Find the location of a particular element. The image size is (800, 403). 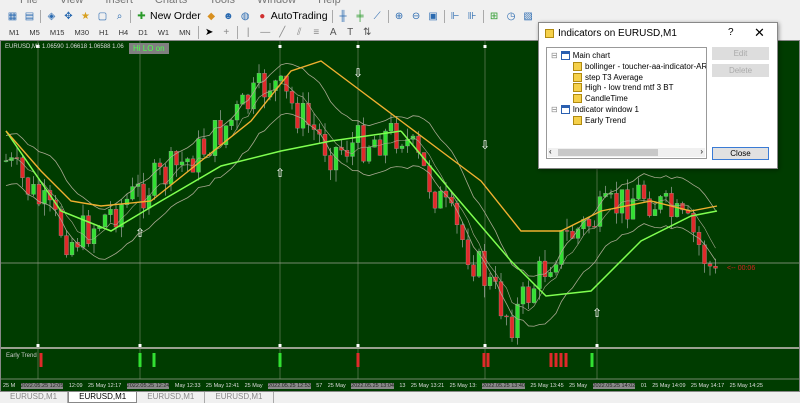

meta-editor-icon: ◆ is located at coordinates (211, 16).